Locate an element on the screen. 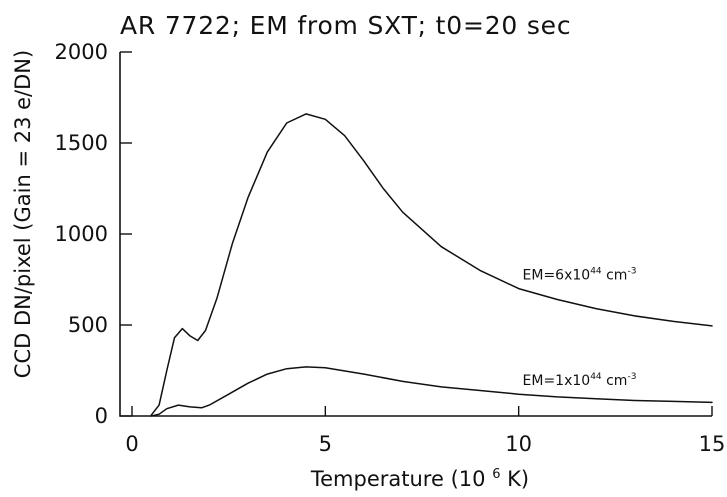 The width and height of the screenshot is (727, 497). x-tick-label: 10 is located at coordinates (518, 444).